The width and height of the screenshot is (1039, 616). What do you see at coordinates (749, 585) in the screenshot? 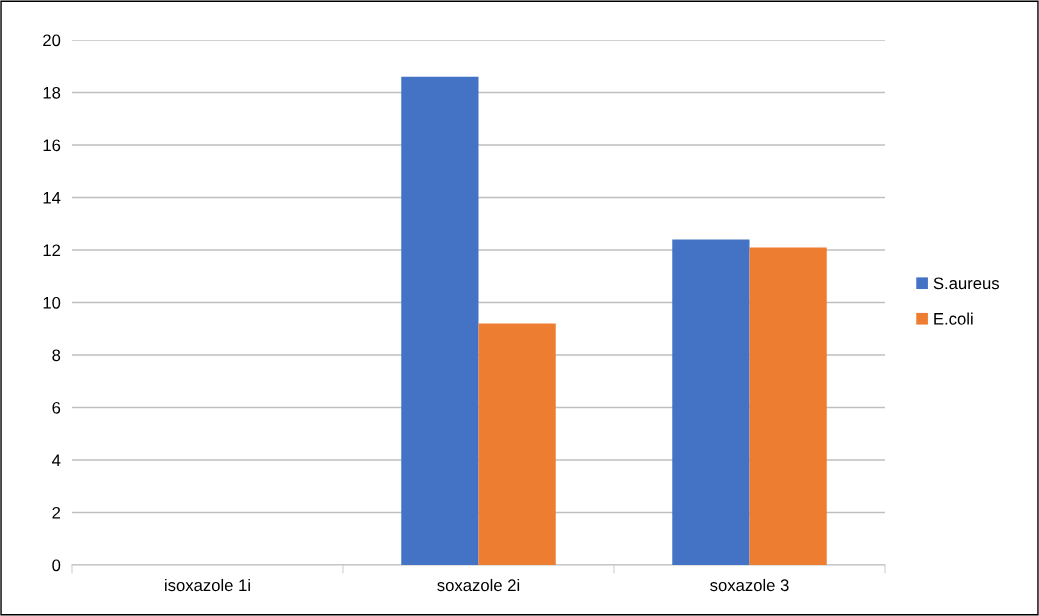
I see `x-tick-label: soxazole 3` at bounding box center [749, 585].